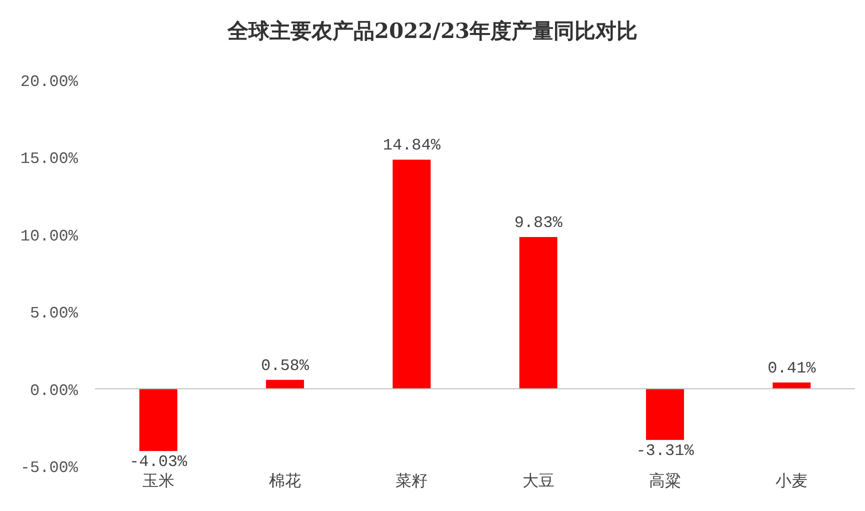 The image size is (865, 511). Describe the element at coordinates (49, 82) in the screenshot. I see `y-tick-label: 20.00%` at that location.